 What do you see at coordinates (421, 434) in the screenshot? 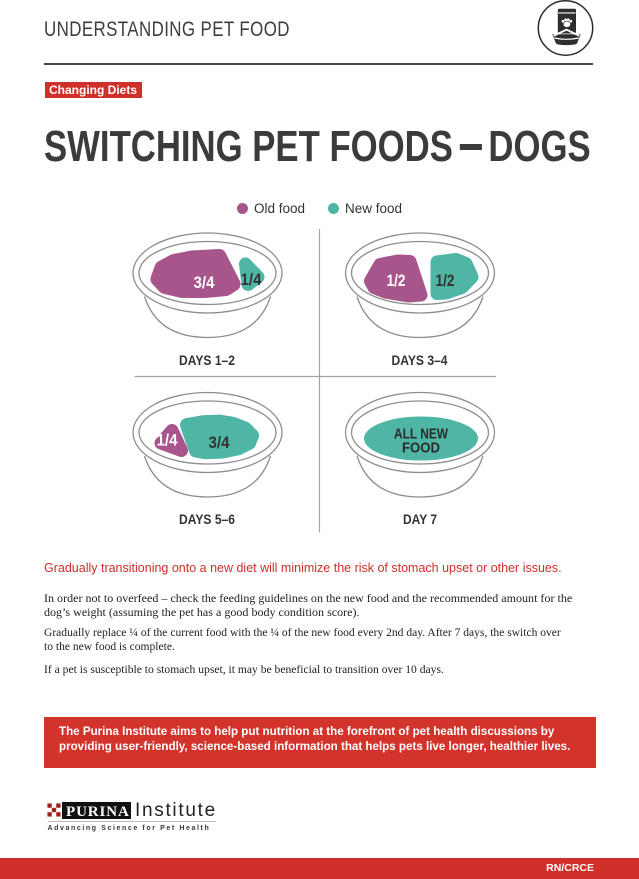
I see `svg-text: ALL NEW` at bounding box center [421, 434].